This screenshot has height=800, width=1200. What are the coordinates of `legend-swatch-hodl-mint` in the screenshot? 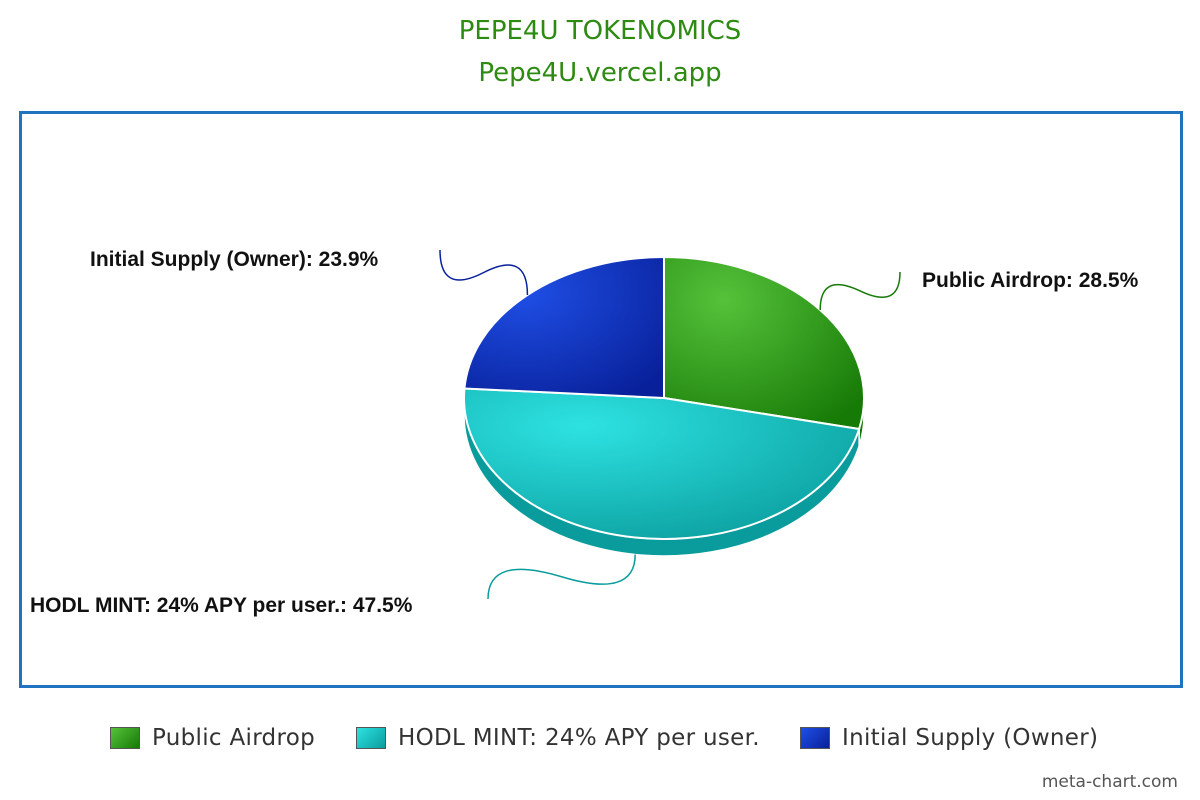 It's located at (371, 738).